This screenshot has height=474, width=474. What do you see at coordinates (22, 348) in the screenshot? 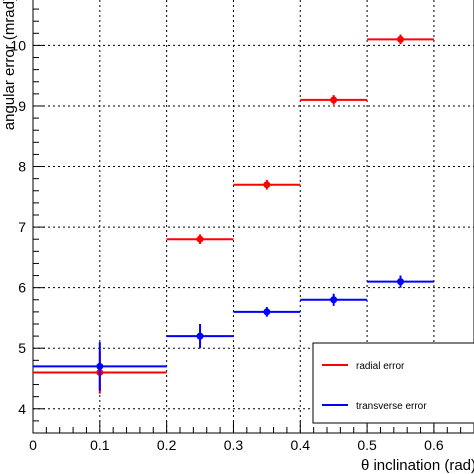
I see `y-tick-label: 5` at bounding box center [22, 348].